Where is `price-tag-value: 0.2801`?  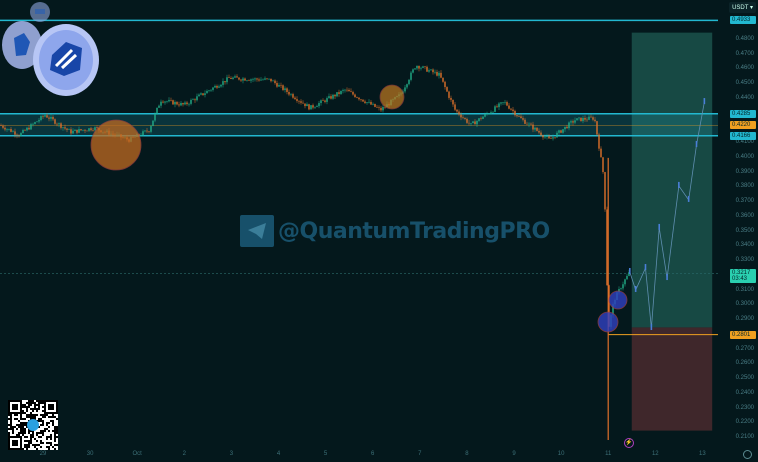 price-tag-value: 0.2801 is located at coordinates (741, 334).